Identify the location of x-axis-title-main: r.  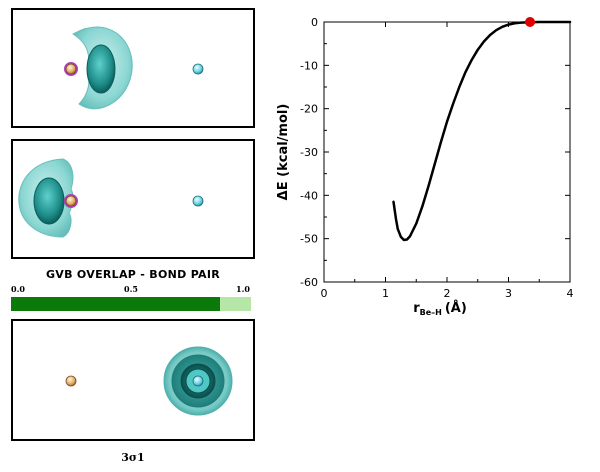
(416, 308).